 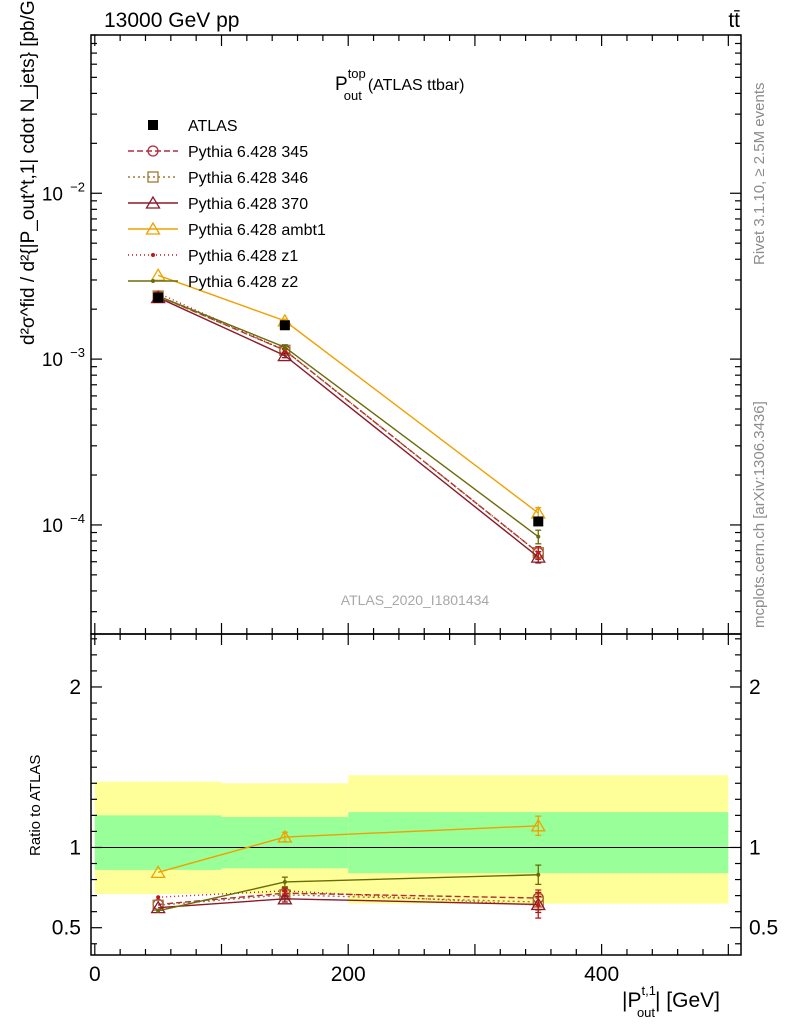 I want to click on title-main: P, so click(x=341, y=84).